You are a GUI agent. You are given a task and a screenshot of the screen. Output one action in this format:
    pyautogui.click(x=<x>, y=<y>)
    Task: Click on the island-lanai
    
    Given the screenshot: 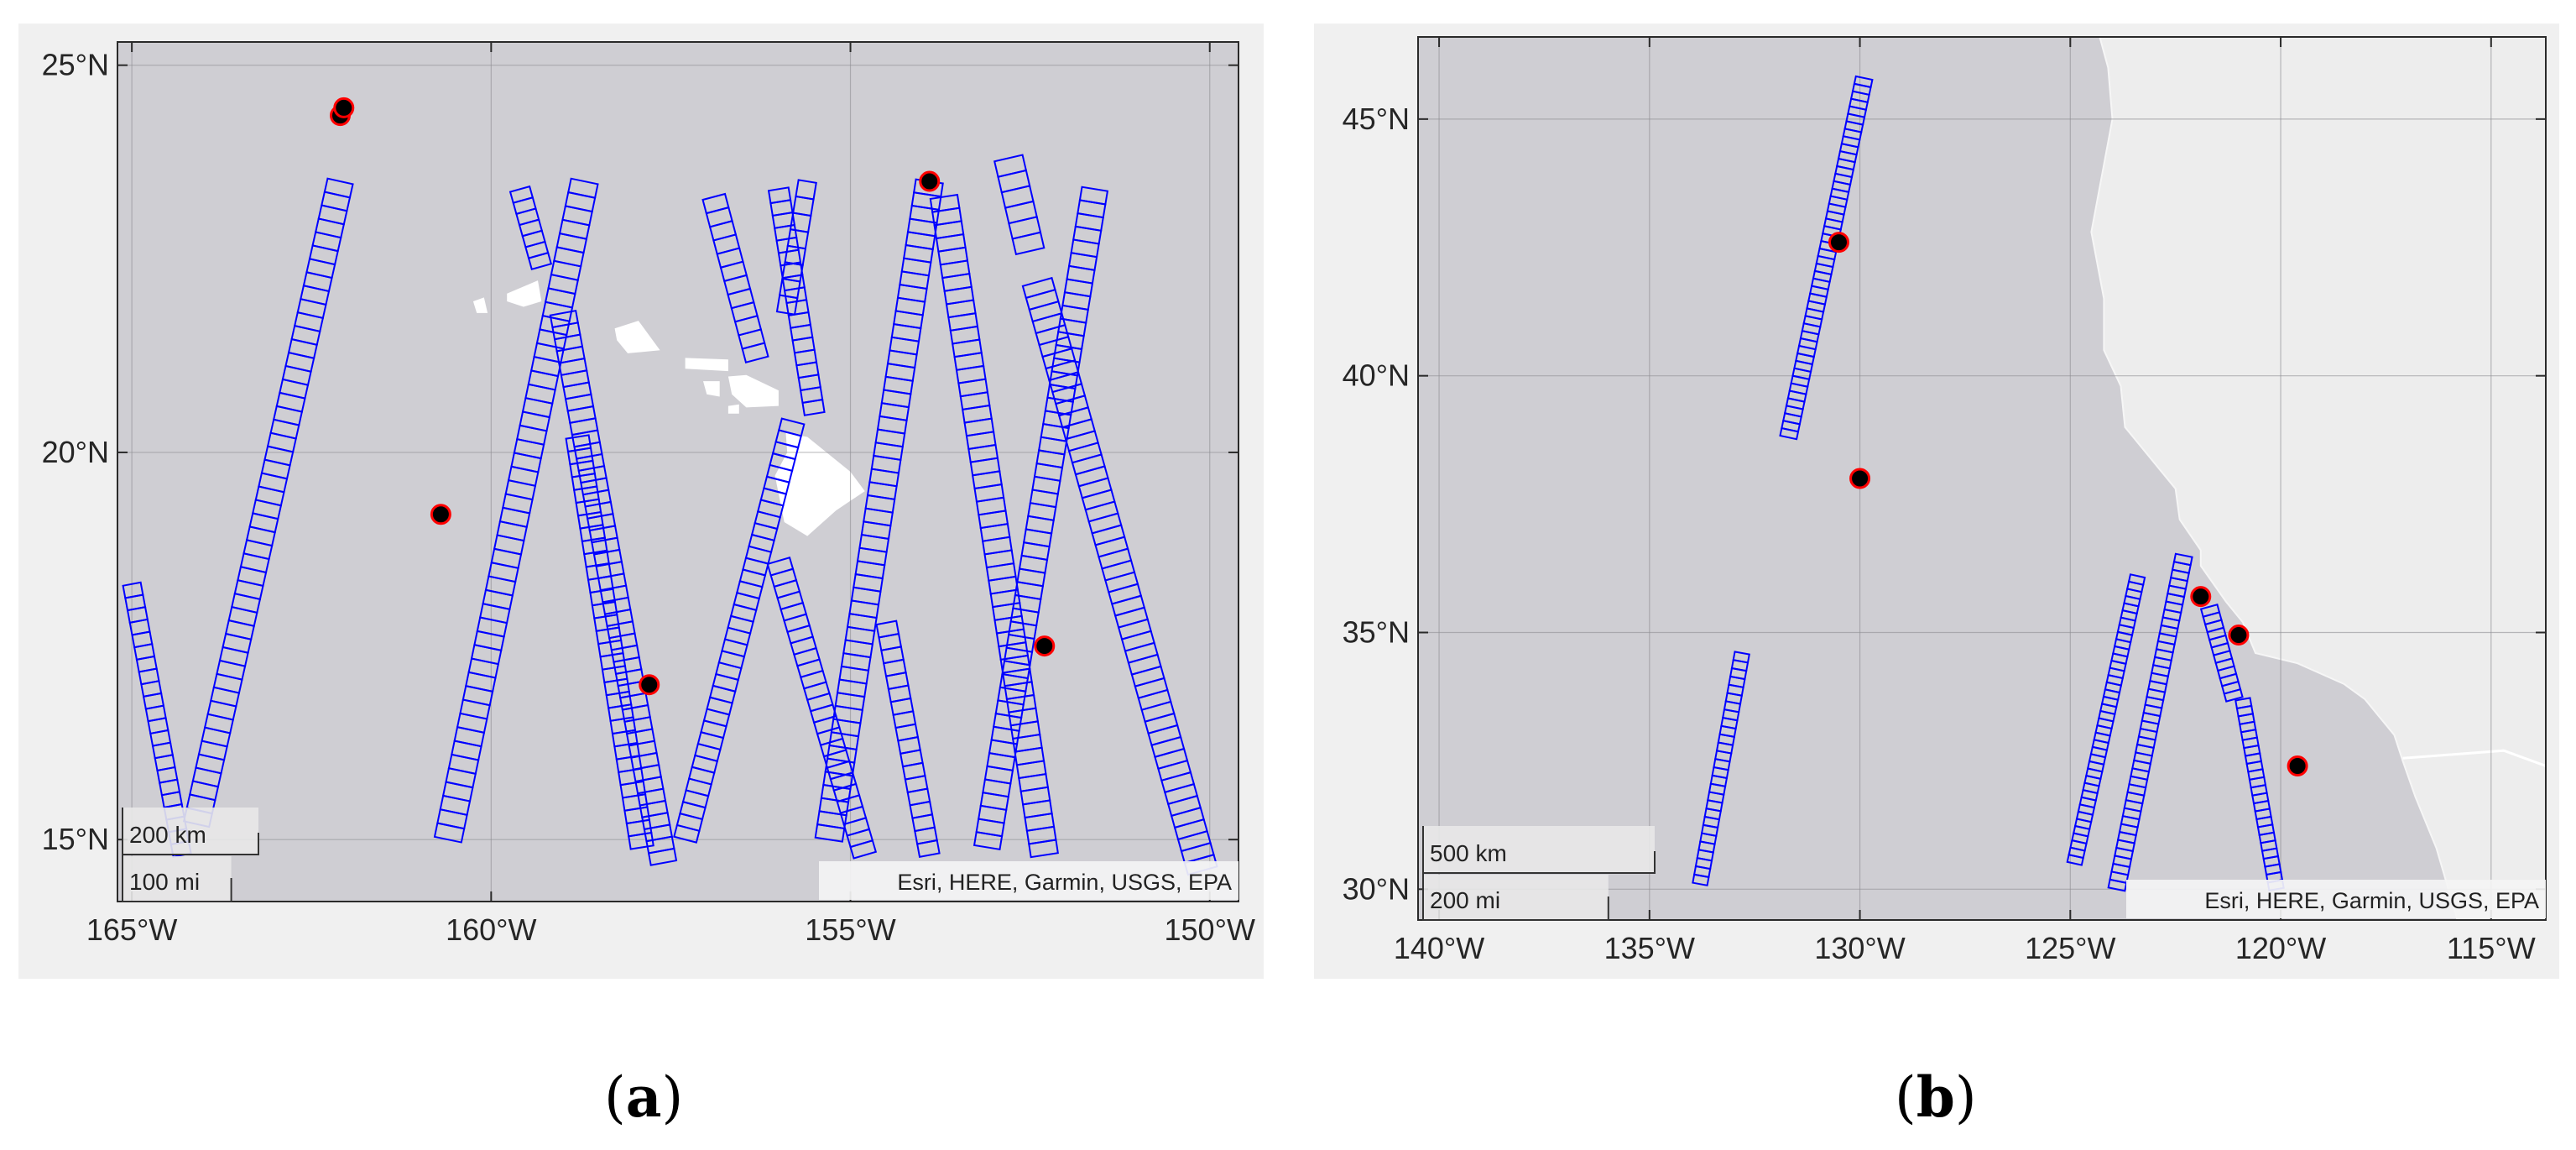 What is the action you would take?
    pyautogui.click(x=711, y=389)
    